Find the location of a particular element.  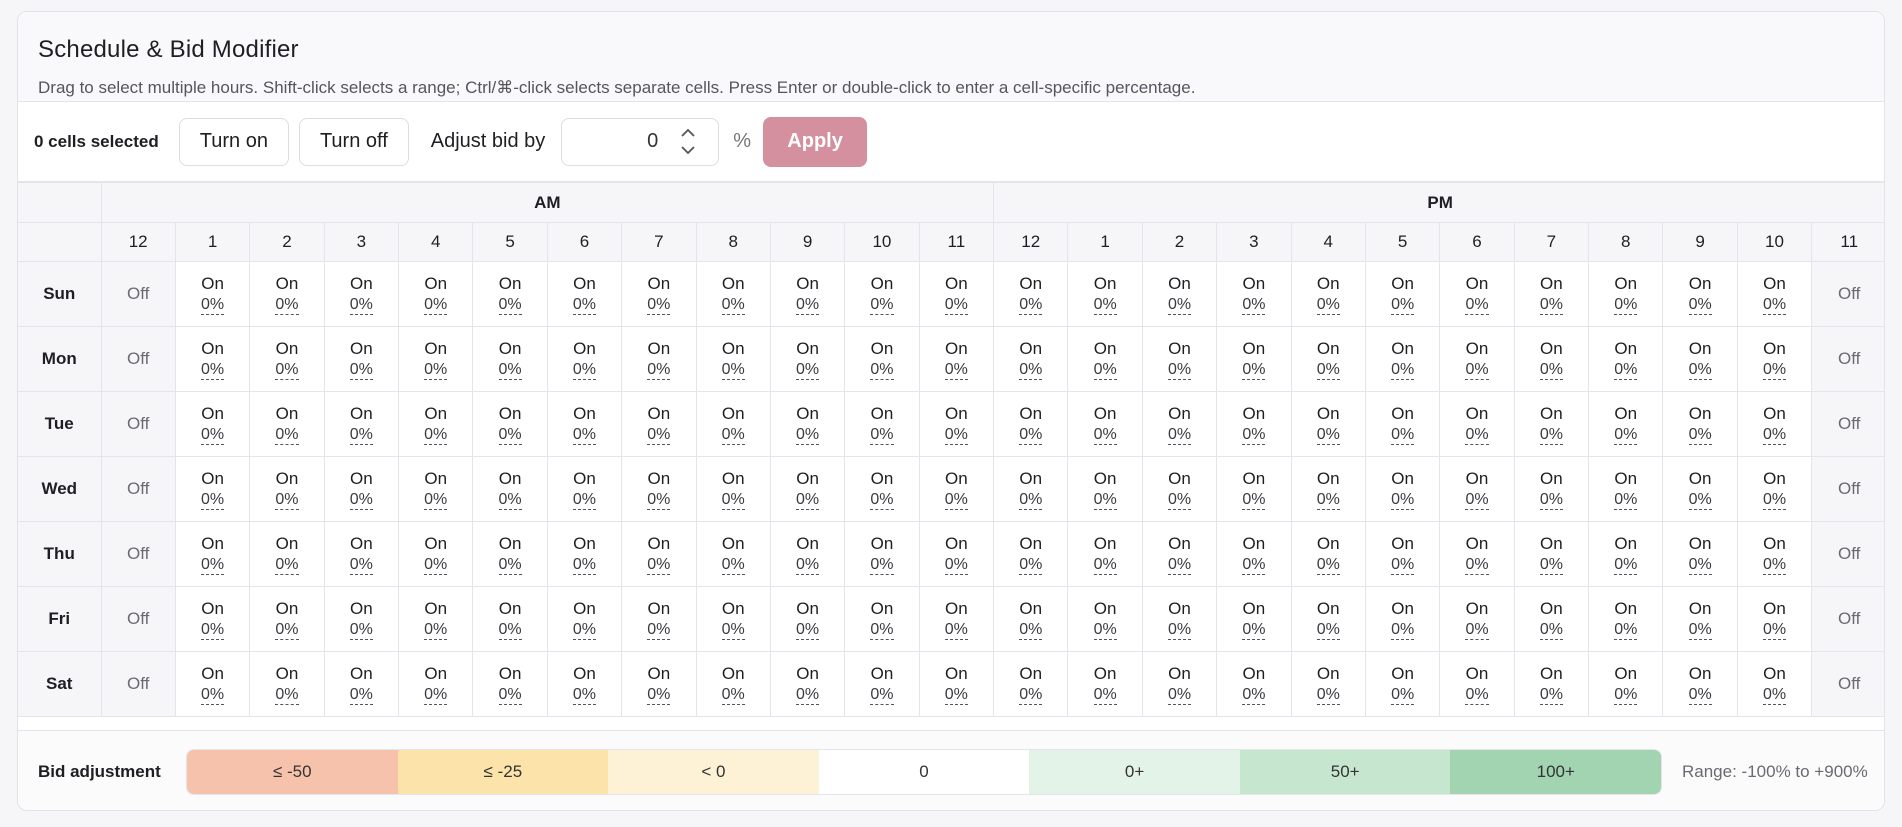

am-header: AM is located at coordinates (547, 202).